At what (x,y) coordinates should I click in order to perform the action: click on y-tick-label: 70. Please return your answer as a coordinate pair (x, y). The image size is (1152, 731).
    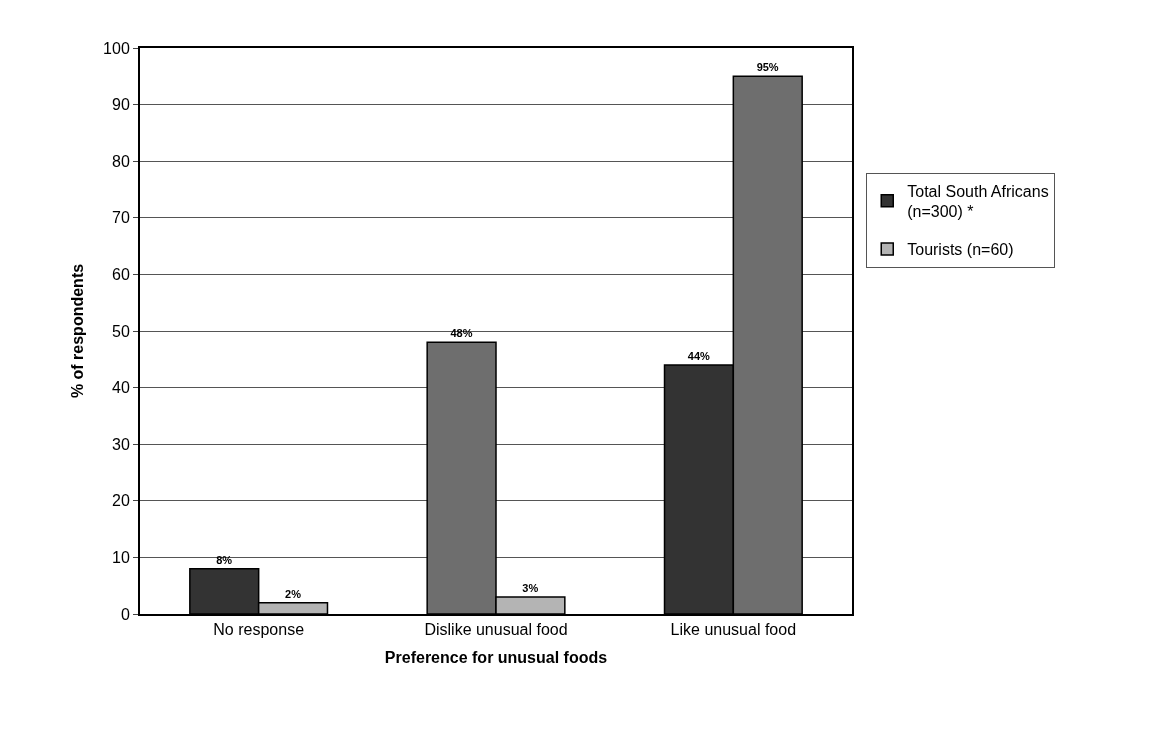
    Looking at the image, I should click on (121, 218).